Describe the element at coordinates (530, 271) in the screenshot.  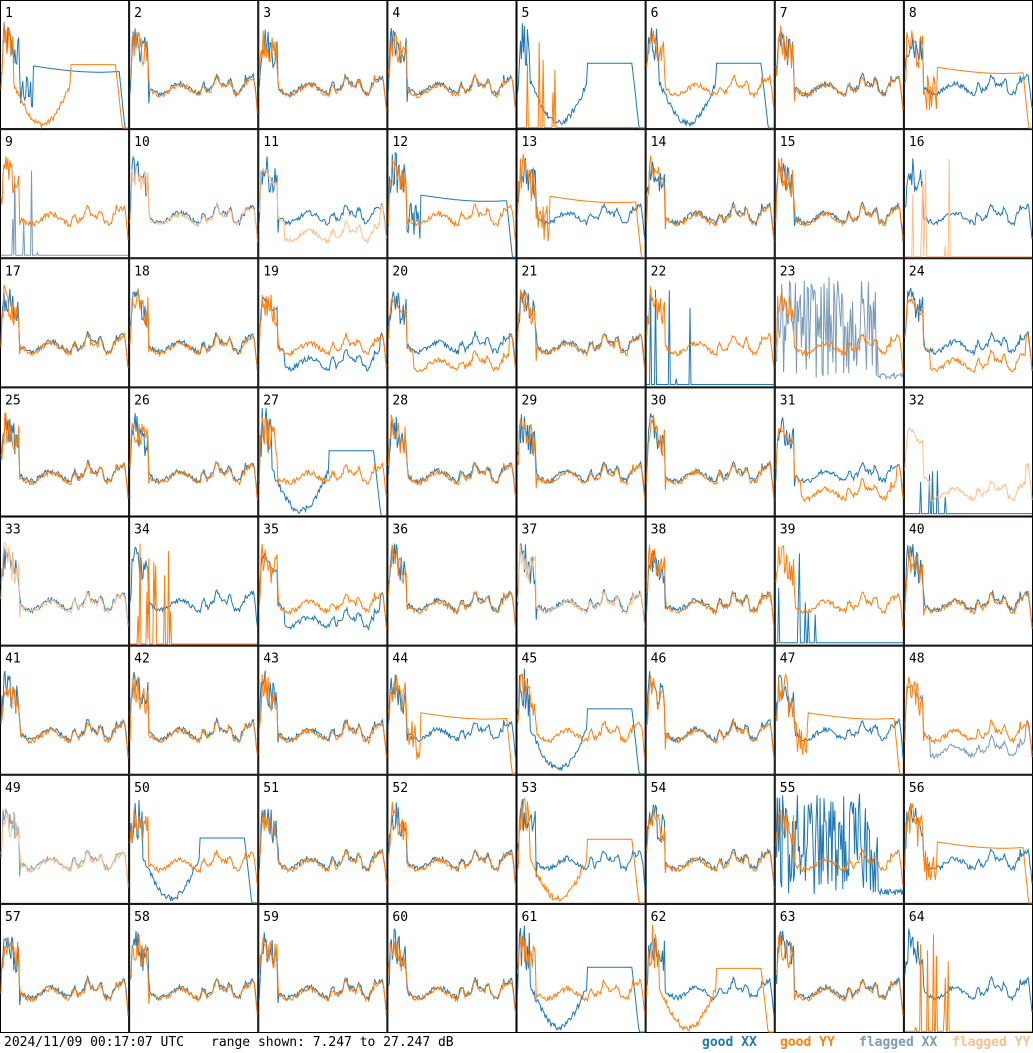
I see `panel-label: 21` at that location.